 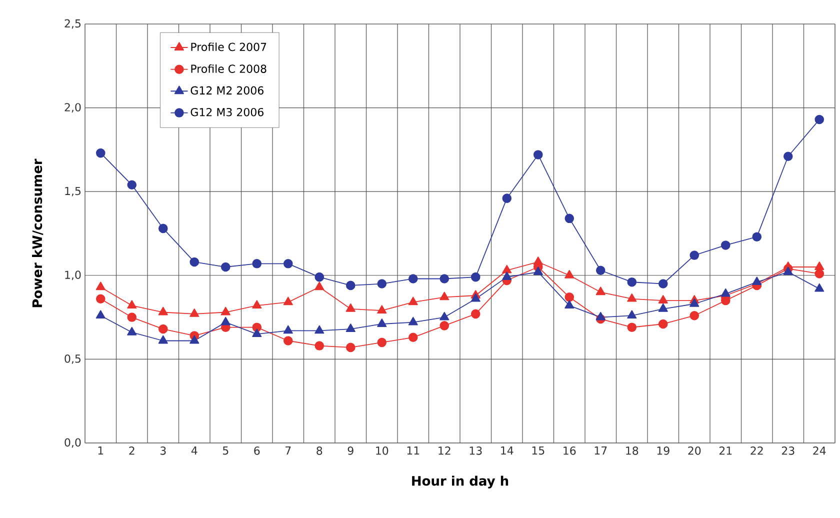 What do you see at coordinates (72, 359) in the screenshot?
I see `y-tick-label: 0,5` at bounding box center [72, 359].